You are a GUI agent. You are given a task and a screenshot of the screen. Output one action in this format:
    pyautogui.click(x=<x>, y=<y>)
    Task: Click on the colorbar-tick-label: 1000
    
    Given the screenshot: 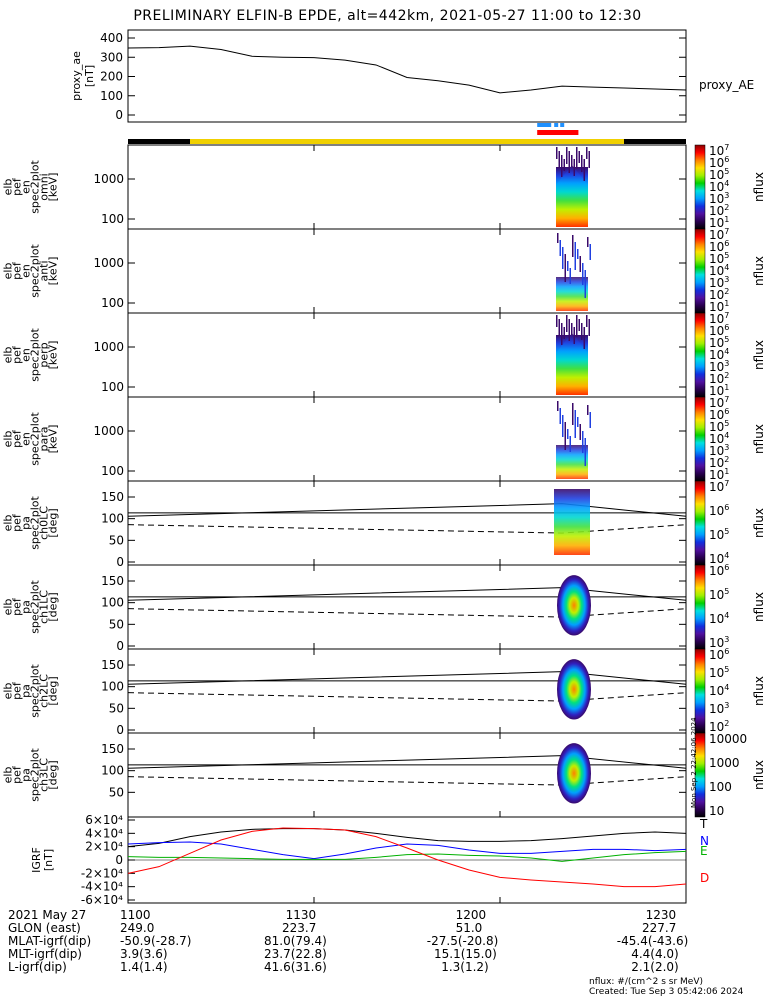 What is the action you would take?
    pyautogui.click(x=724, y=763)
    